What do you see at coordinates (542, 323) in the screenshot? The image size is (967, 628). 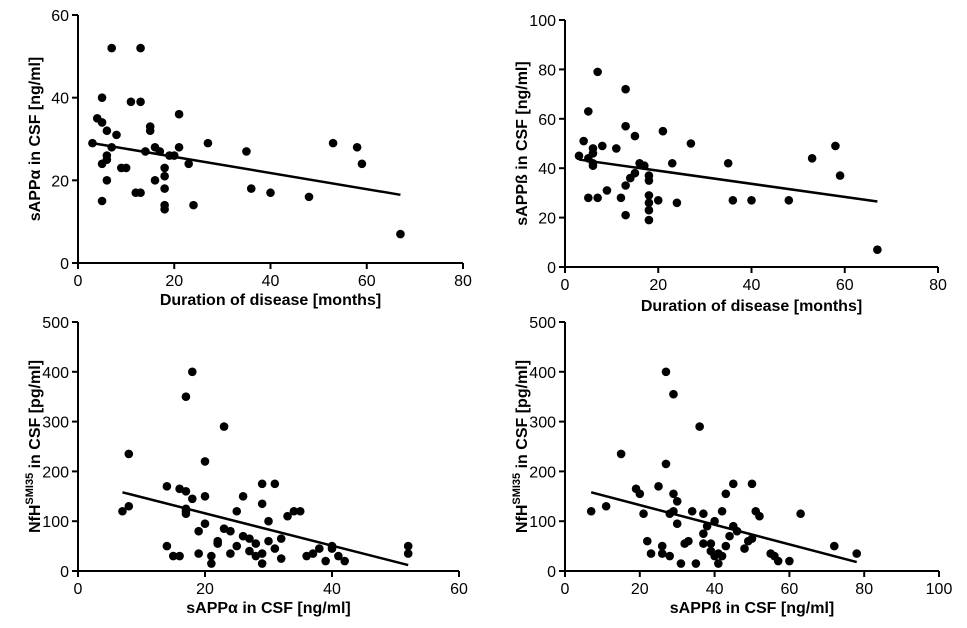 I see `y-tick-label: 500` at bounding box center [542, 323].